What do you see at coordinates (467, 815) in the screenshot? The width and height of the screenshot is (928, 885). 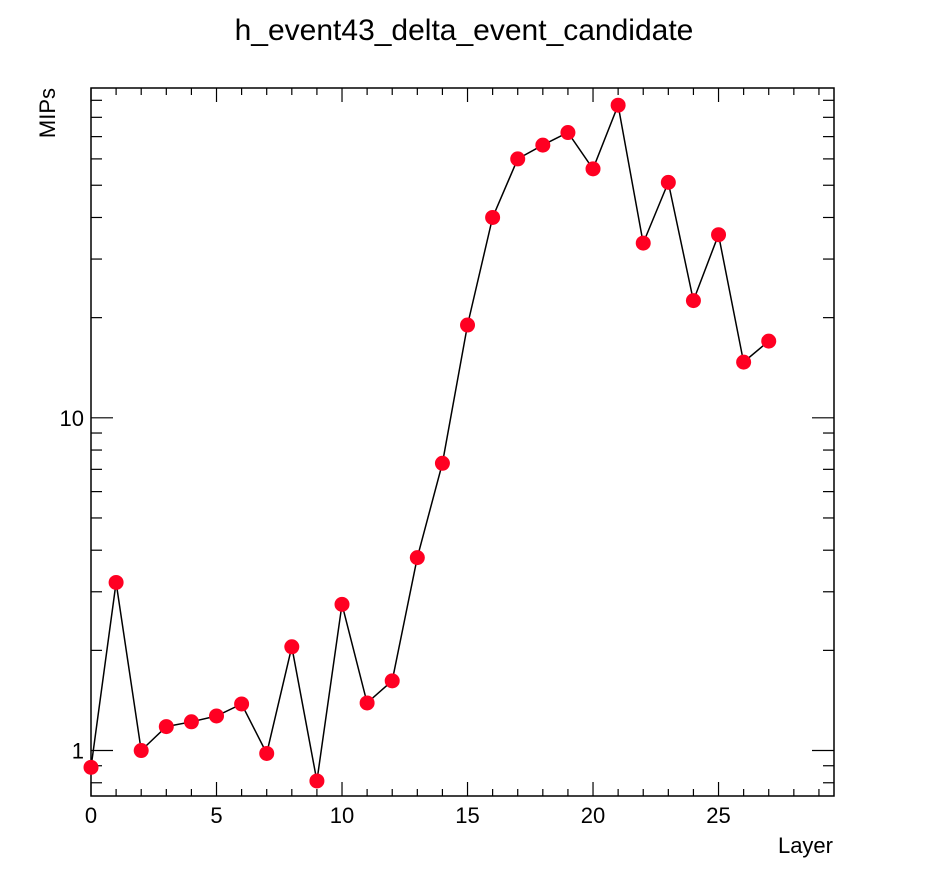 I see `x-tick-label: 15` at bounding box center [467, 815].